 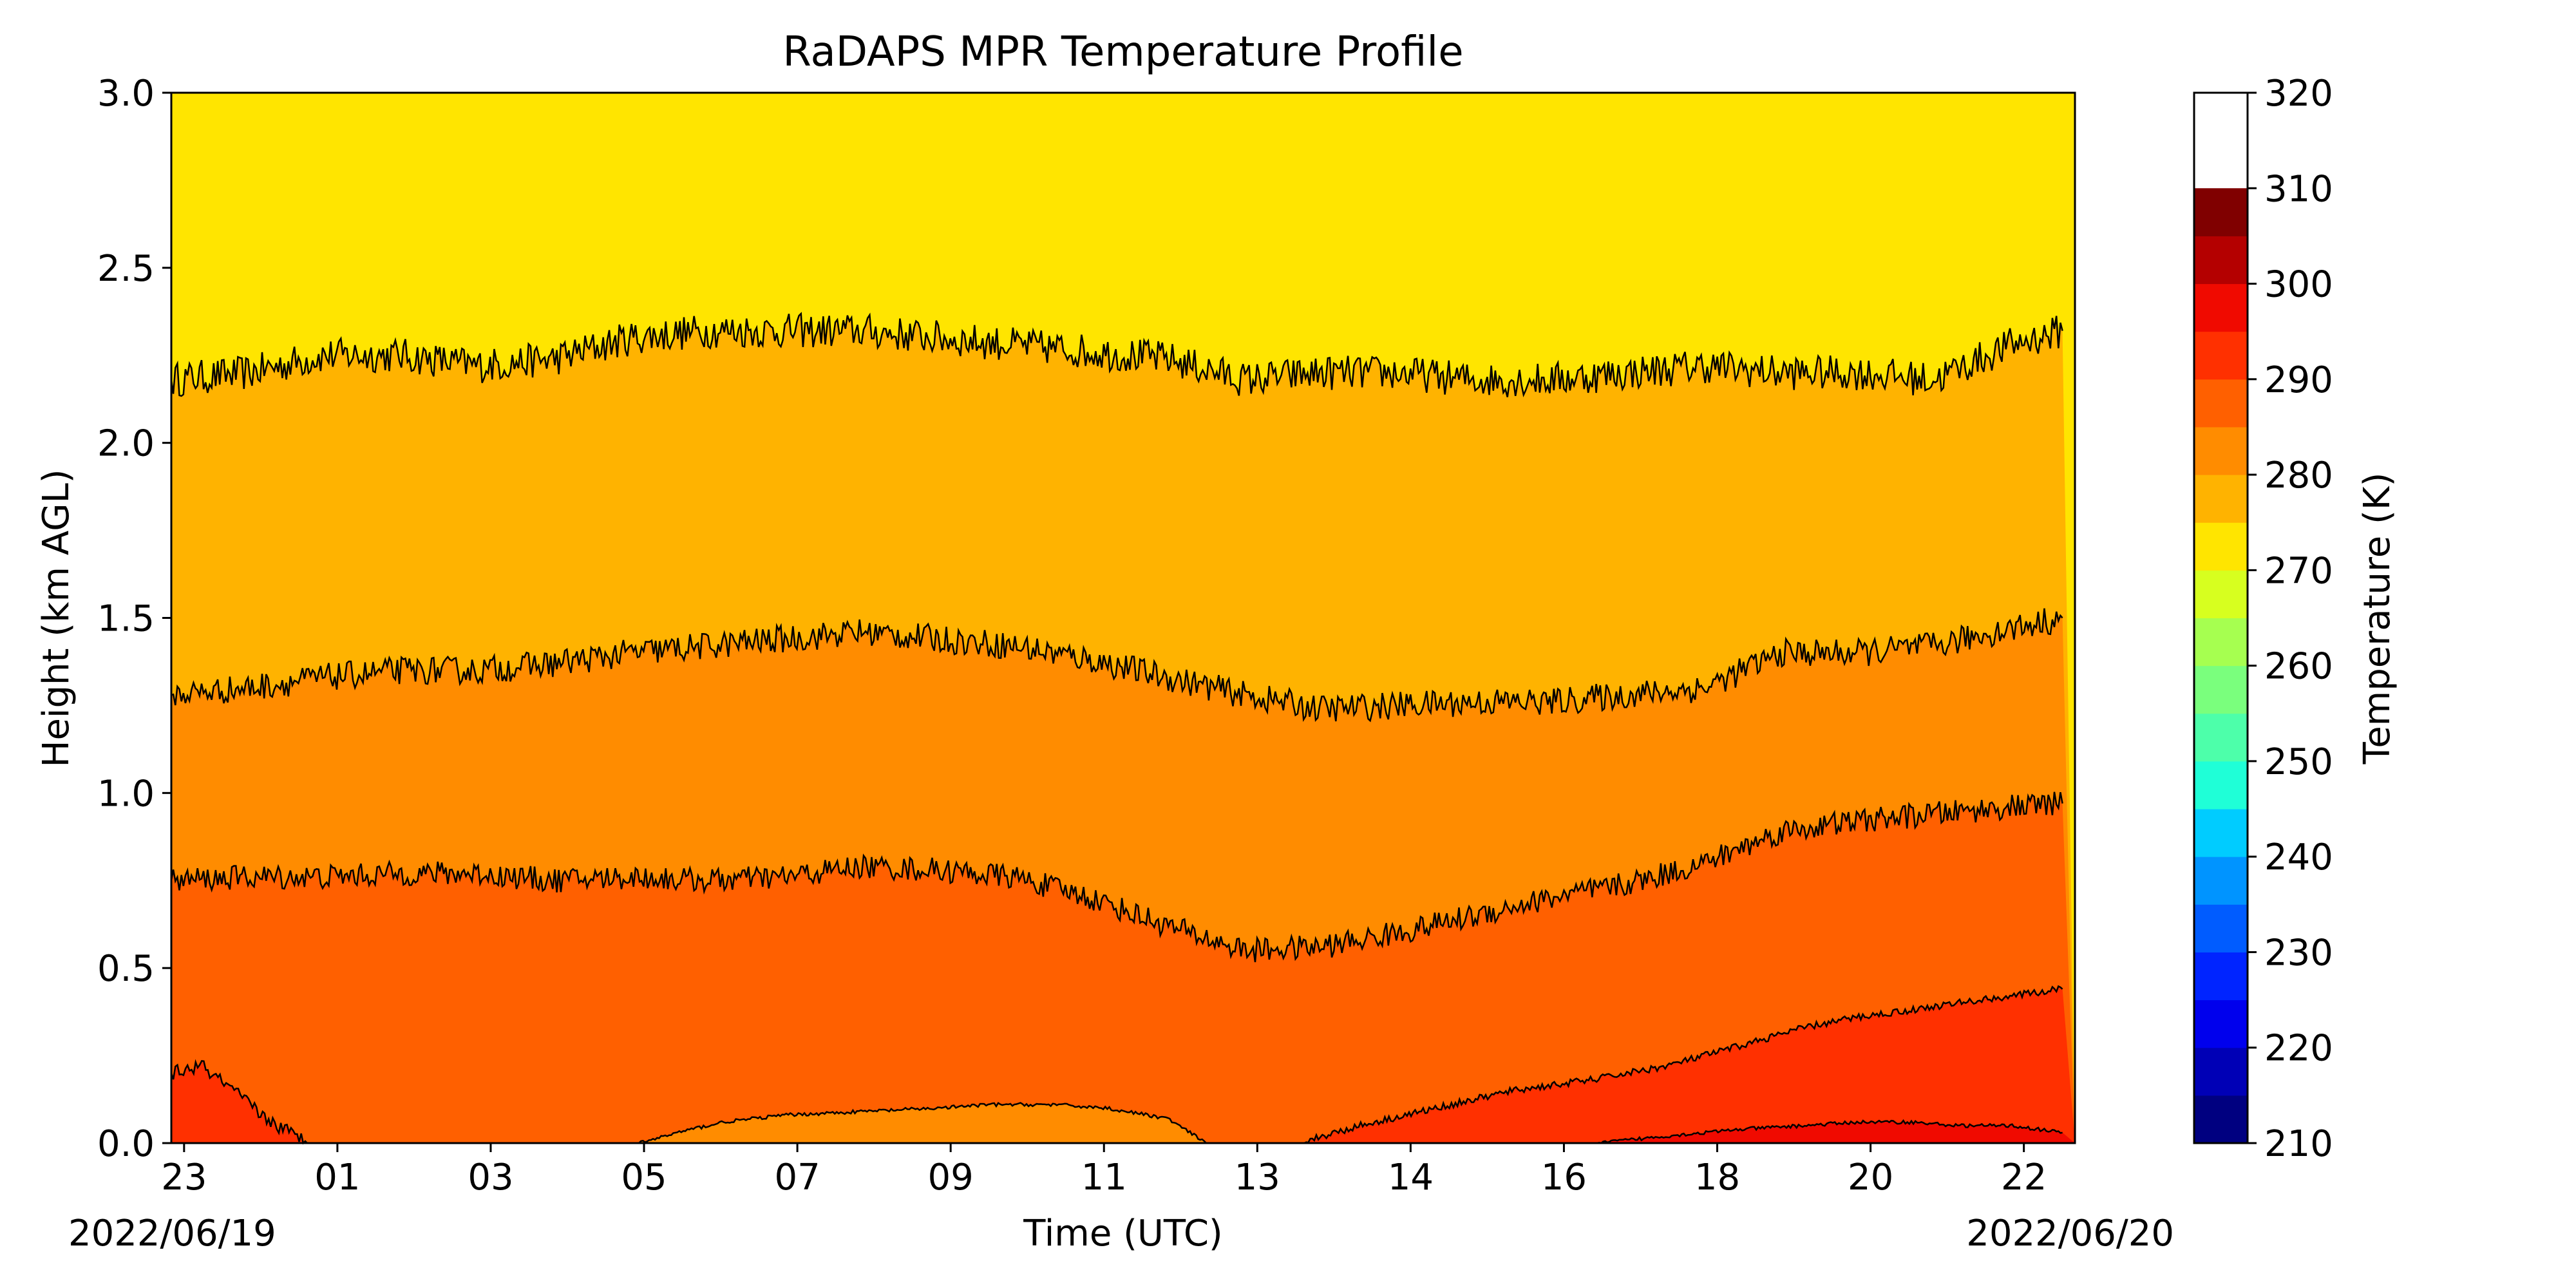 What do you see at coordinates (2298, 1049) in the screenshot?
I see `colorbar-tick-label-220: 220` at bounding box center [2298, 1049].